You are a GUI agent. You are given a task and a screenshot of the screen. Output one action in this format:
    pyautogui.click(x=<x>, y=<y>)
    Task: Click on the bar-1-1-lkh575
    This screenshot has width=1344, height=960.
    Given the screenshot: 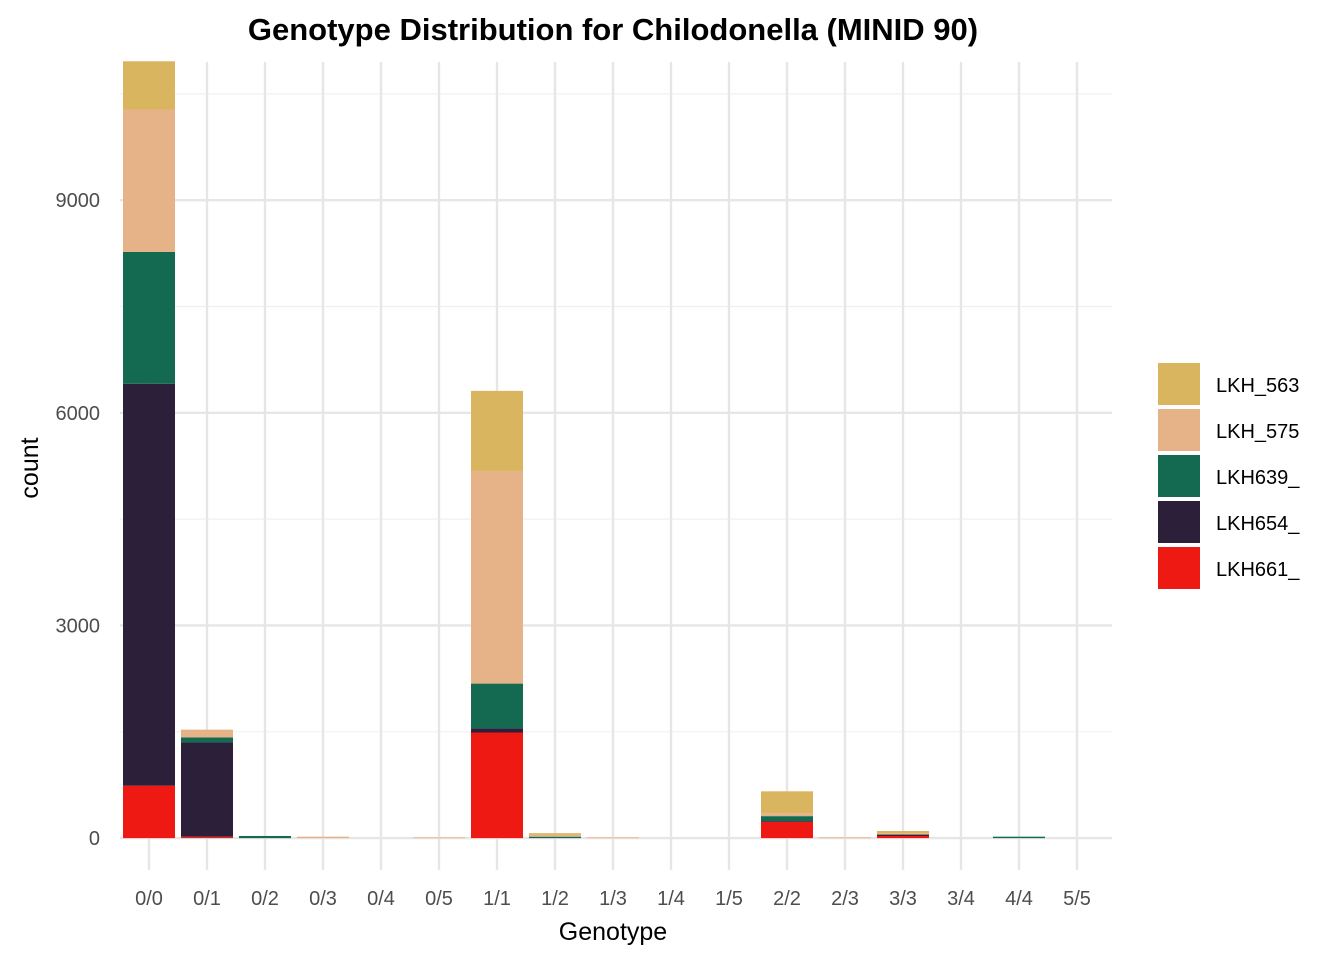 What is the action you would take?
    pyautogui.click(x=497, y=577)
    